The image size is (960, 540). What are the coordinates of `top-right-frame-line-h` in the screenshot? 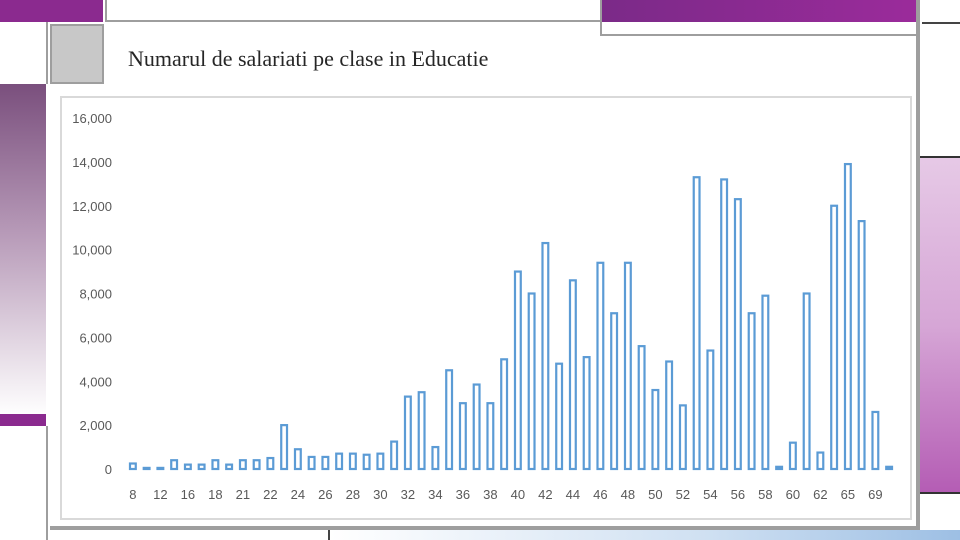 It's located at (760, 35).